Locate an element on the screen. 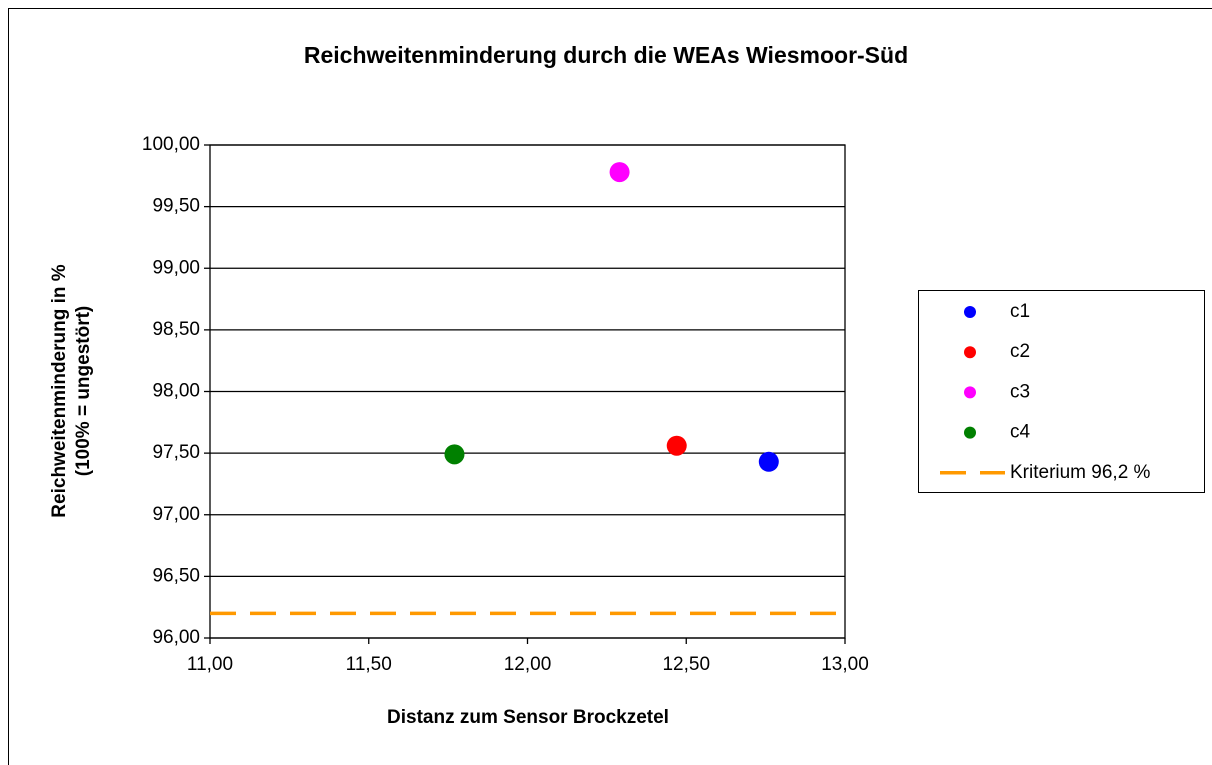 The width and height of the screenshot is (1212, 765). y-tick-label: 99,50 is located at coordinates (176, 206).